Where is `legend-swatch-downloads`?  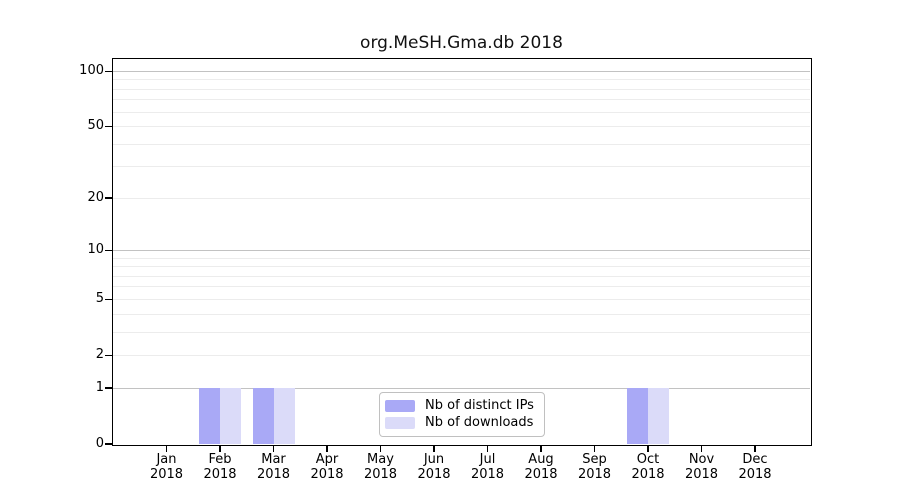 legend-swatch-downloads is located at coordinates (400, 423).